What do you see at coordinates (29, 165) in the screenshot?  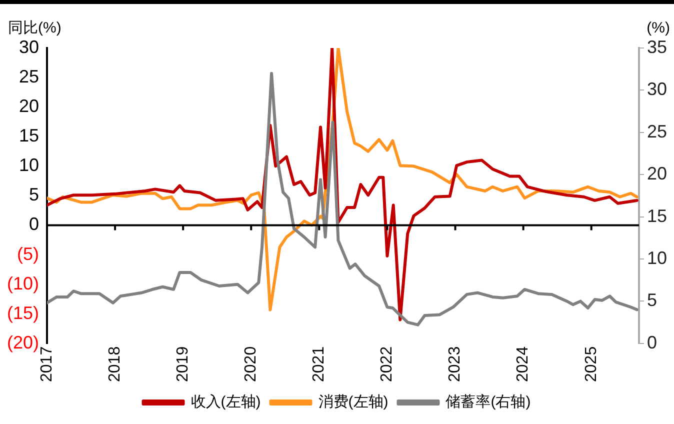 I see `y-tick-label: 10` at bounding box center [29, 165].